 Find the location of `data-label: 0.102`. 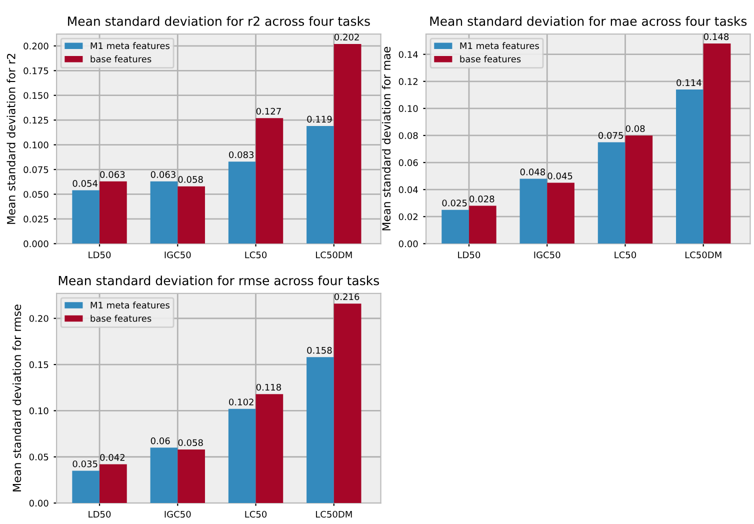

data-label: 0.102 is located at coordinates (241, 402).